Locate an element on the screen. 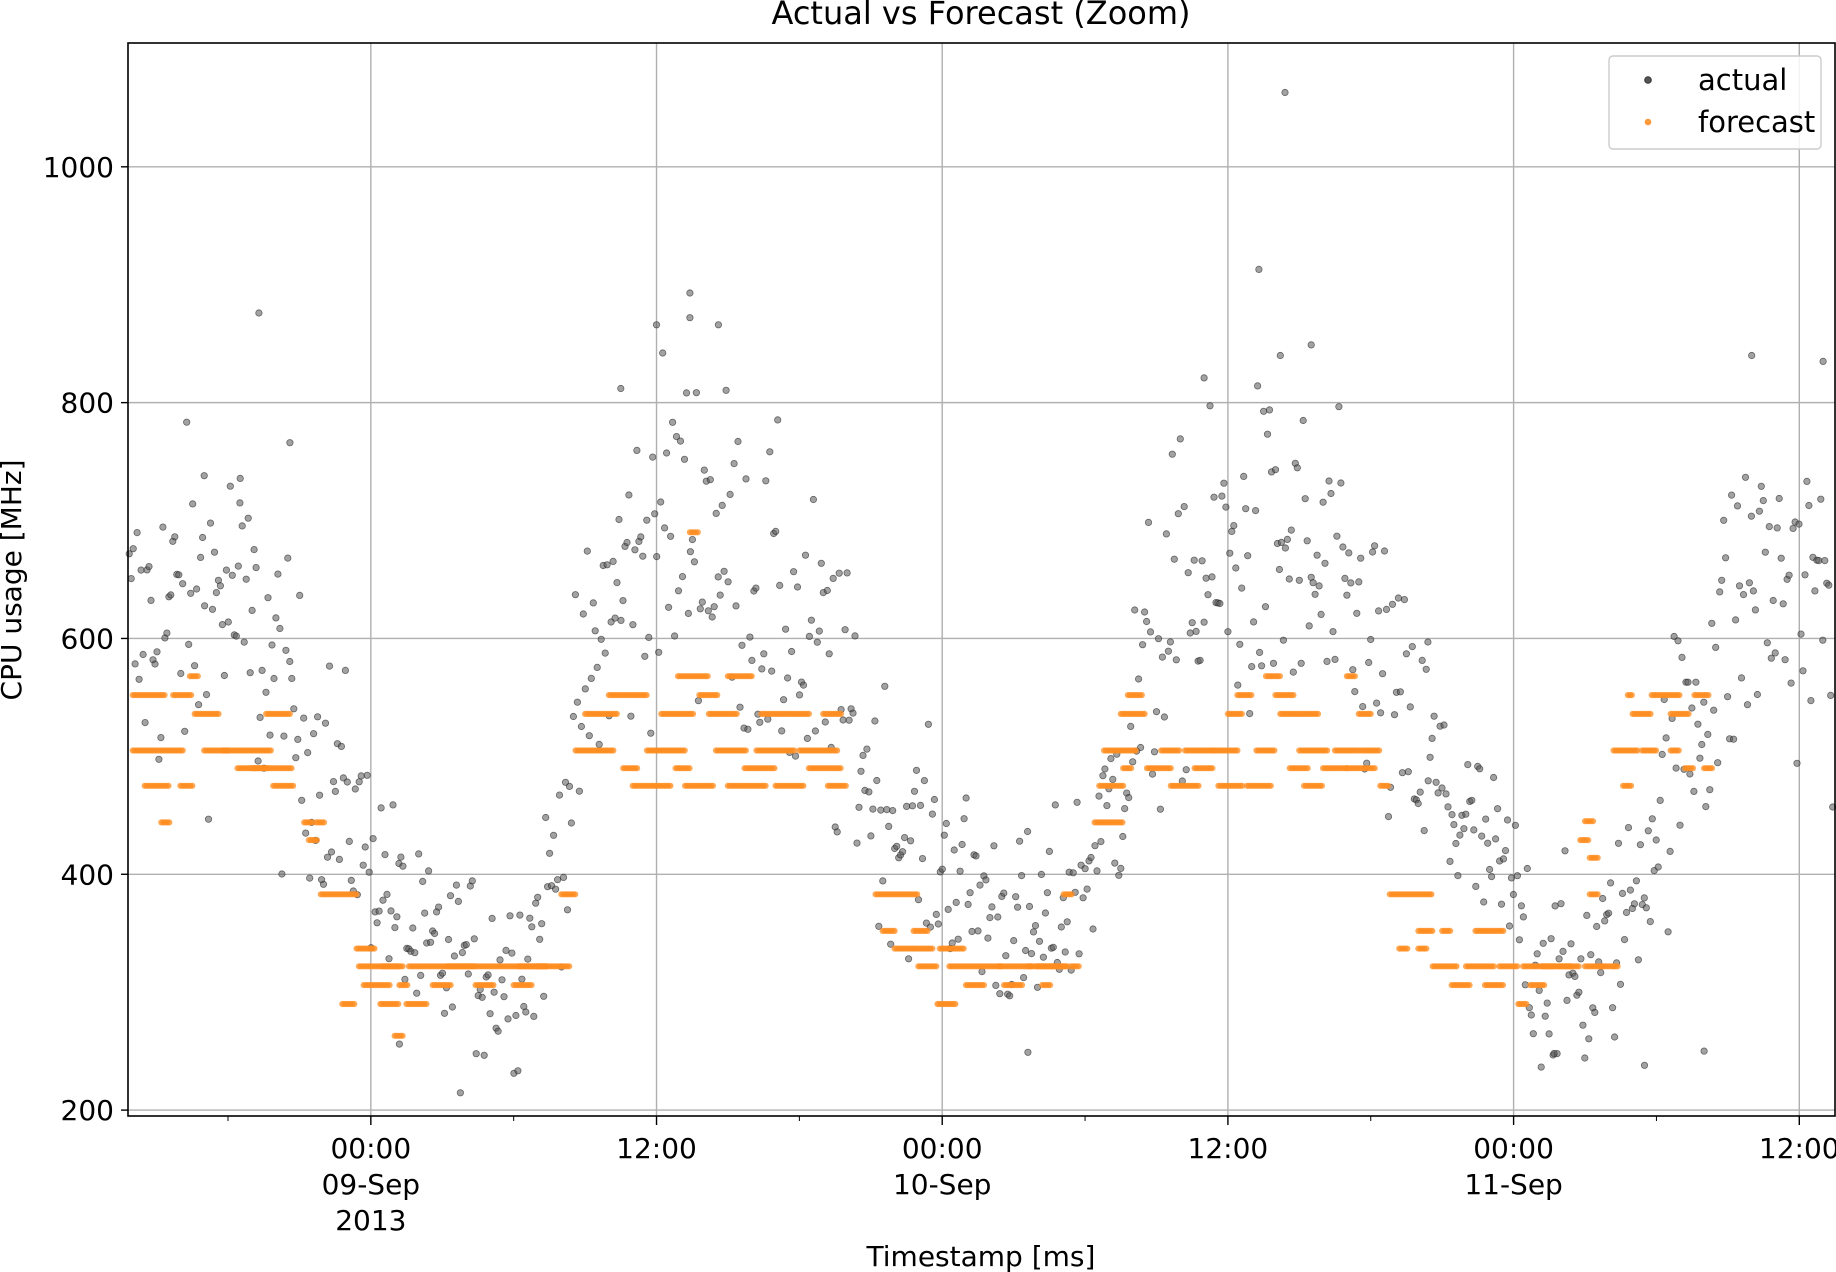 This screenshot has height=1272, width=1836. legend-marker-actual is located at coordinates (1648, 80).